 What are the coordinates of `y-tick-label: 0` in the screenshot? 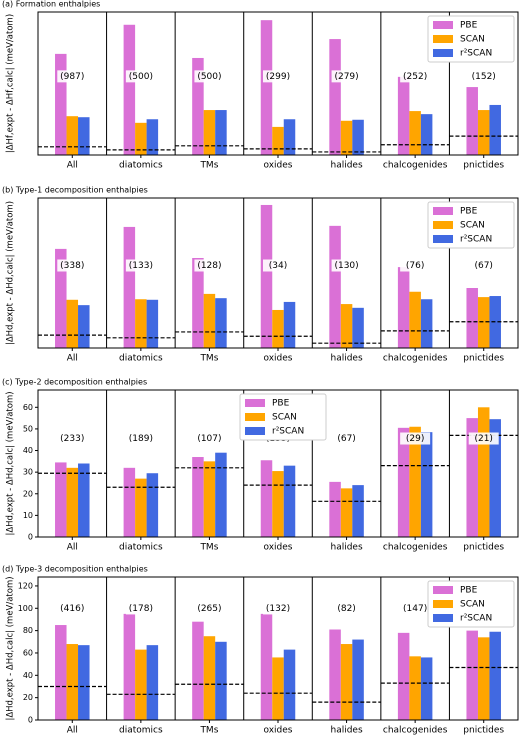 It's located at (30, 537).